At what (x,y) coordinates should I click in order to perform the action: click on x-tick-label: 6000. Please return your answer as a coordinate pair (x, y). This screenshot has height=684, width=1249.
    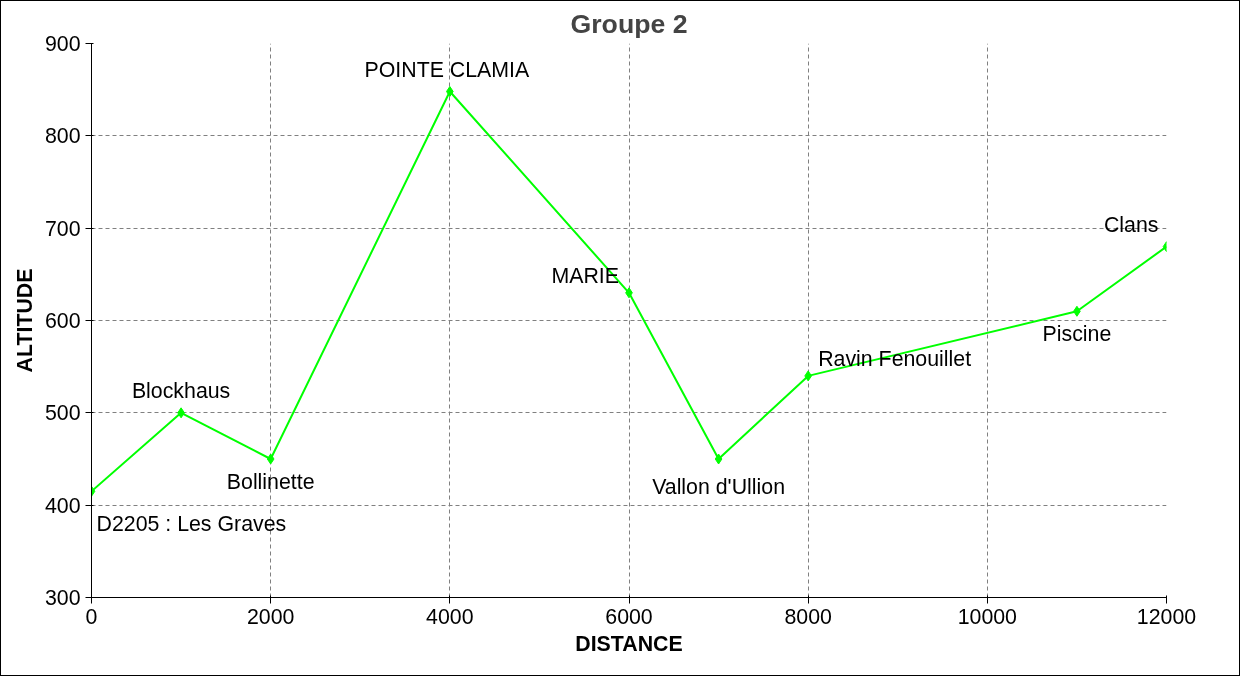
    Looking at the image, I should click on (629, 616).